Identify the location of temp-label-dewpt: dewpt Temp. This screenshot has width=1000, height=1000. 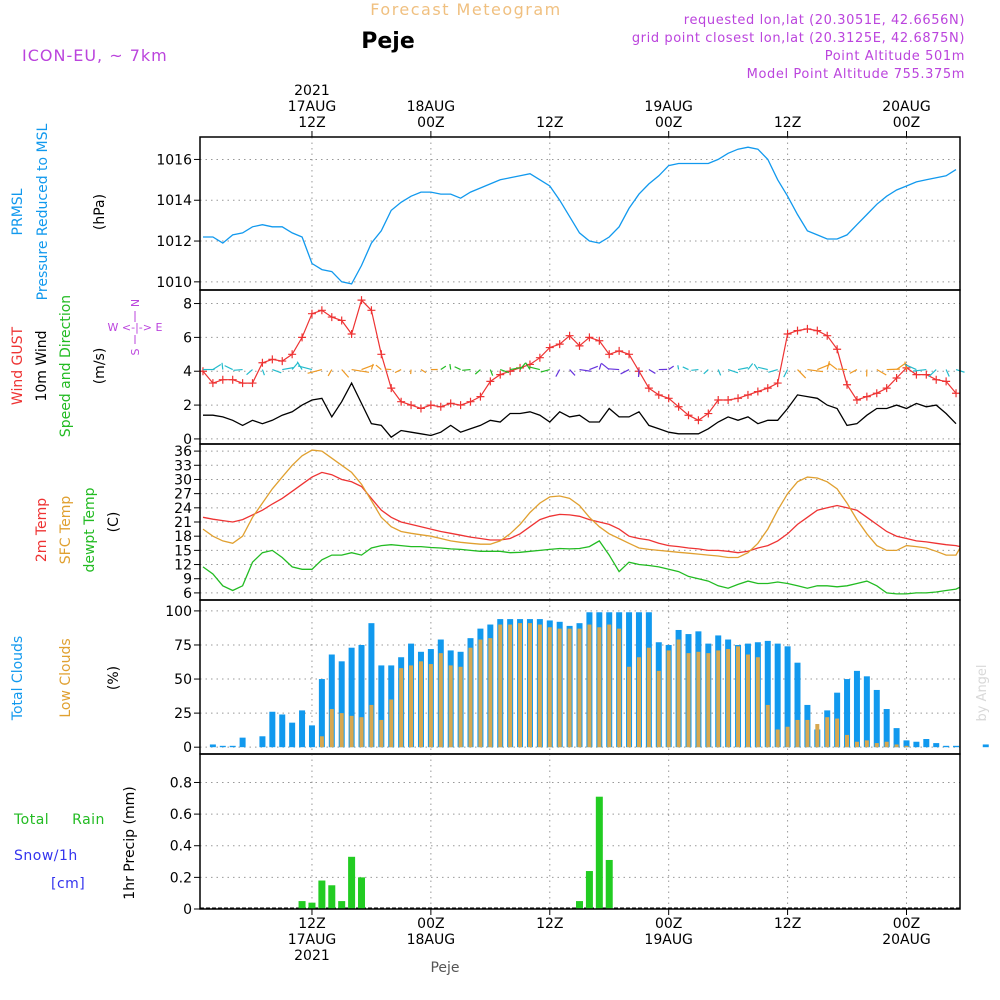
(90, 529).